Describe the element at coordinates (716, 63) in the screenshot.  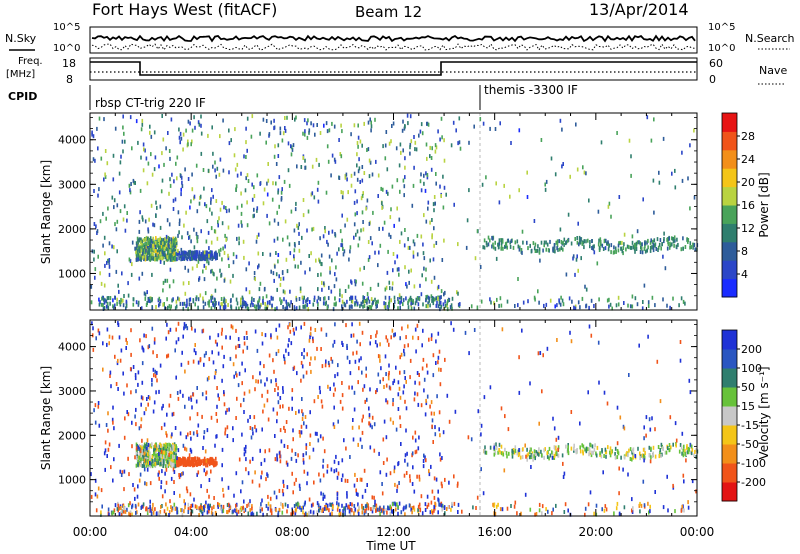
I see `nave-tick-high: 60` at that location.